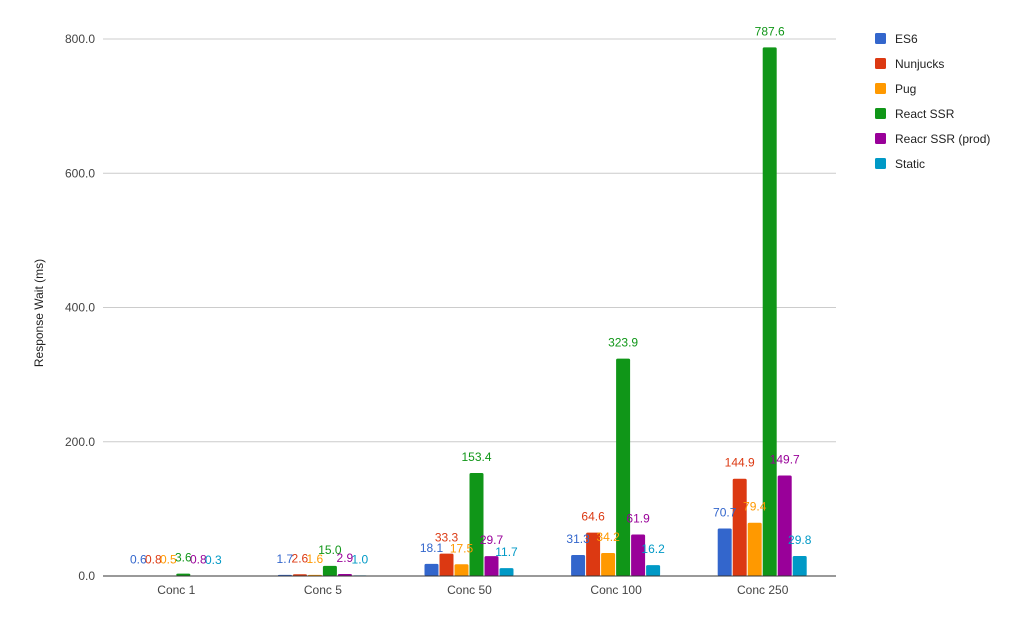 The image size is (1016, 633). Describe the element at coordinates (638, 518) in the screenshot. I see `data-label: 61.9` at that location.